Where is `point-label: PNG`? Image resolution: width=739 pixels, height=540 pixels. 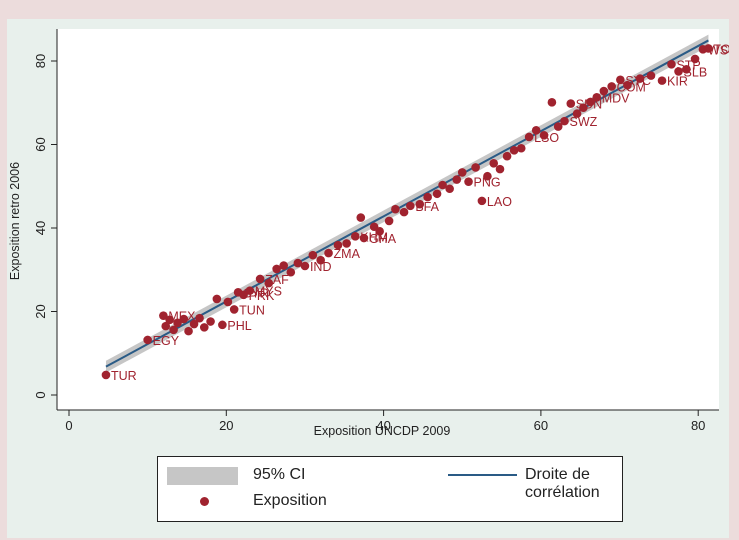 point-label: PNG is located at coordinates (487, 183).